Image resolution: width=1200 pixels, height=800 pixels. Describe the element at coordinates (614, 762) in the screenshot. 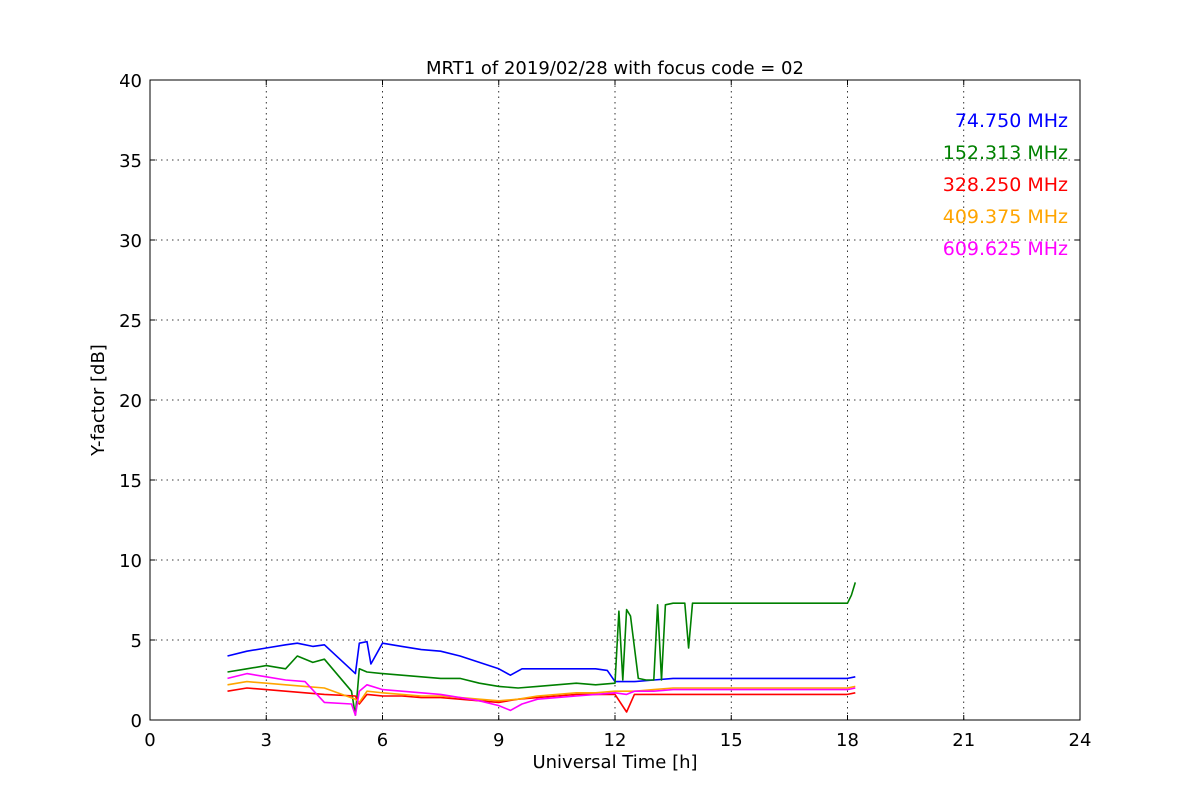

I see `x-axis-label: Universal Time [h]` at that location.